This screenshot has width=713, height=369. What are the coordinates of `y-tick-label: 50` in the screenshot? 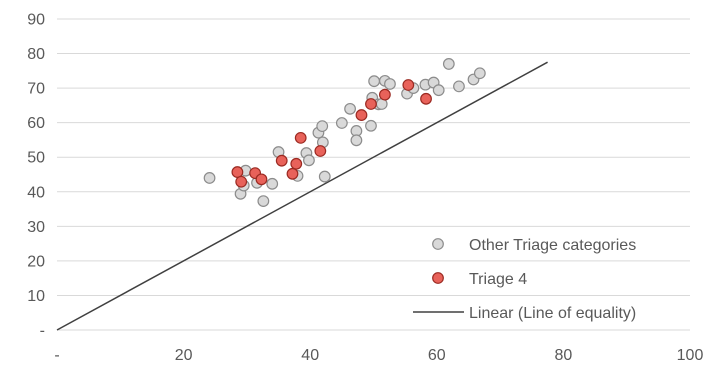 It's located at (36, 158).